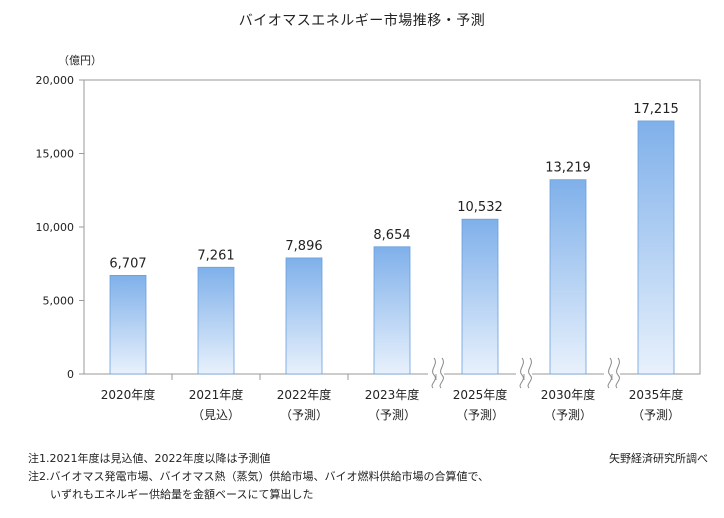 This screenshot has height=518, width=724. What do you see at coordinates (656, 394) in the screenshot?
I see `x-tick-label: 2035年度` at bounding box center [656, 394].